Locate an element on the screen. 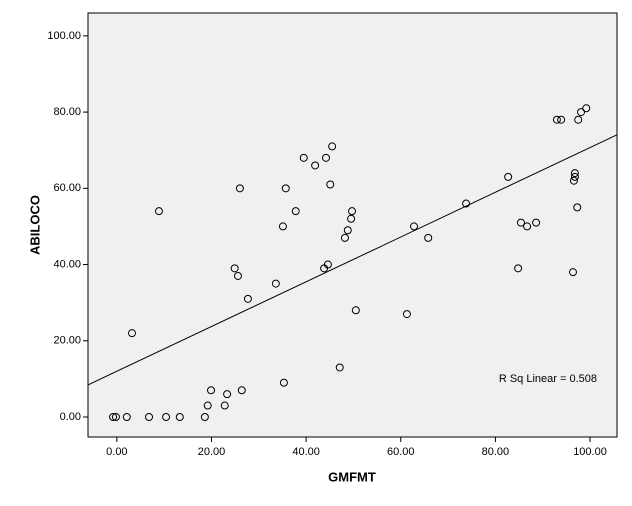 Image resolution: width=632 pixels, height=506 pixels. y-tick-label: 100.00 is located at coordinates (64, 36).